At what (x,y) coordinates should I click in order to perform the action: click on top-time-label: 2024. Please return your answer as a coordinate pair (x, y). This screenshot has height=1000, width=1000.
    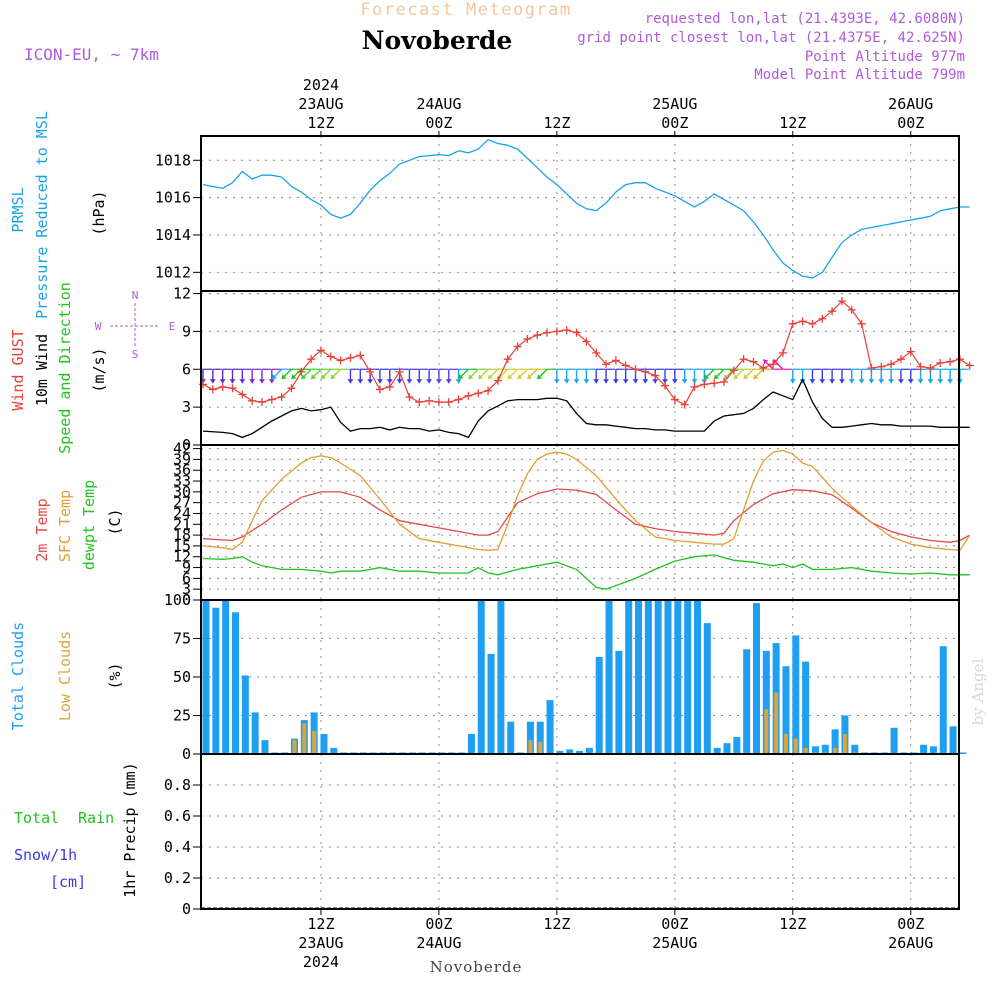
    Looking at the image, I should click on (321, 85).